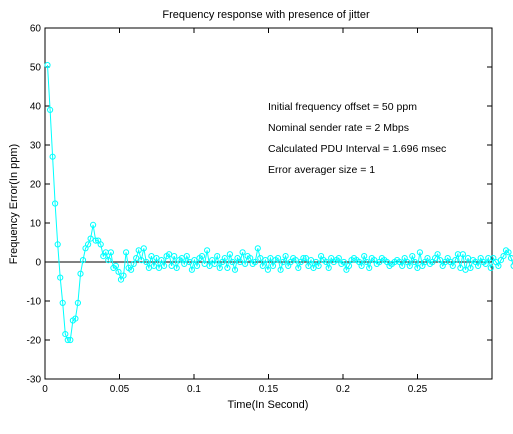  What do you see at coordinates (36, 146) in the screenshot?
I see `y-tick-label: 30` at bounding box center [36, 146].